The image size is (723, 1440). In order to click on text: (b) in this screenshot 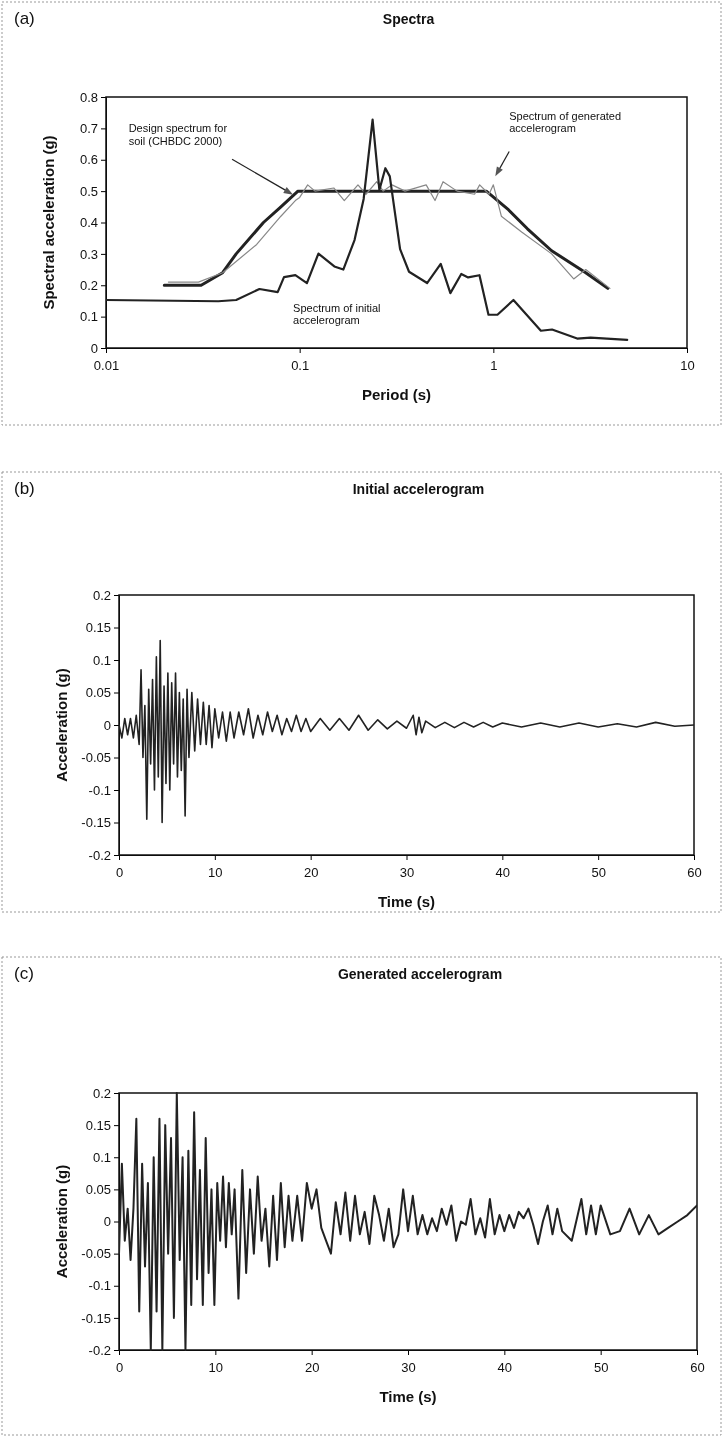, I will do `click(24, 488)`.